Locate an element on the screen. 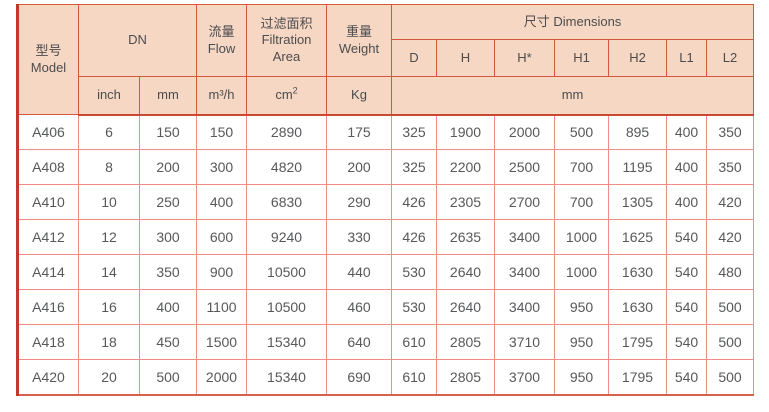 This screenshot has width=769, height=412. cell-dim-h: 2305 is located at coordinates (465, 202).